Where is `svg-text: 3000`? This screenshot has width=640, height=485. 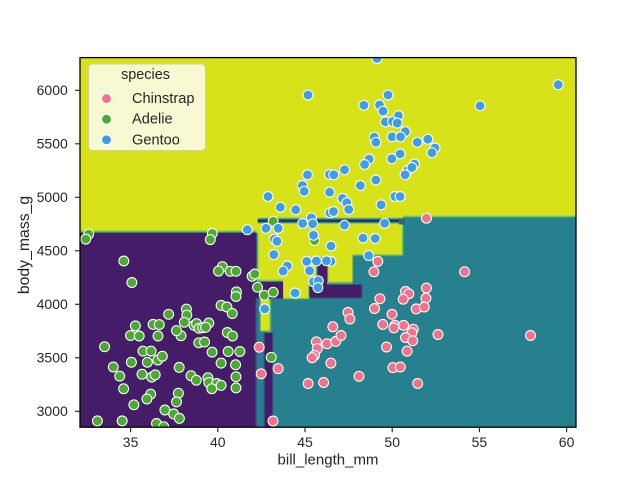 svg-text: 3000 is located at coordinates (52, 411).